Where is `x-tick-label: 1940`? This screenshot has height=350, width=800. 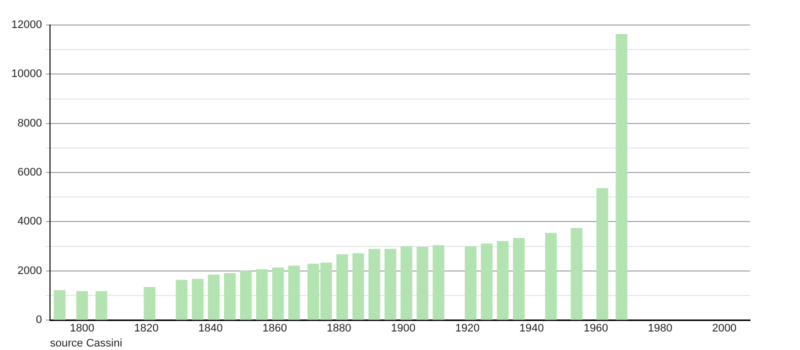 x-tick-label: 1940 is located at coordinates (531, 328).